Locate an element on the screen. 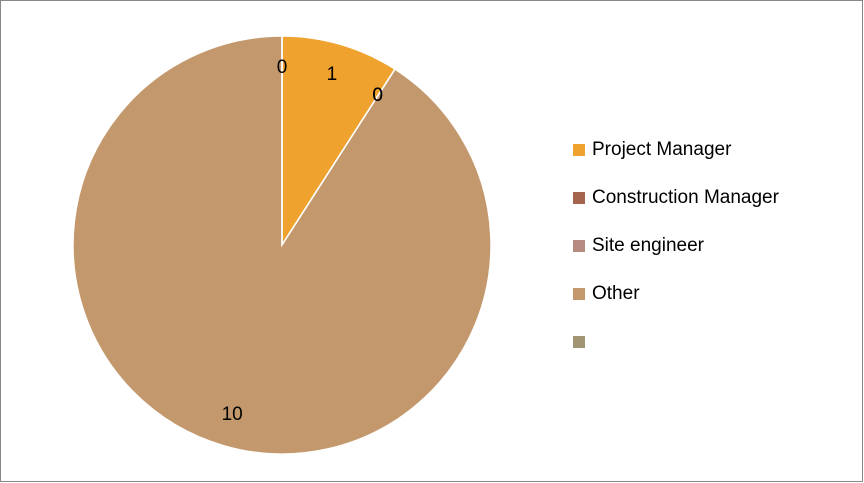  legend-label: Construction Manager is located at coordinates (686, 197).